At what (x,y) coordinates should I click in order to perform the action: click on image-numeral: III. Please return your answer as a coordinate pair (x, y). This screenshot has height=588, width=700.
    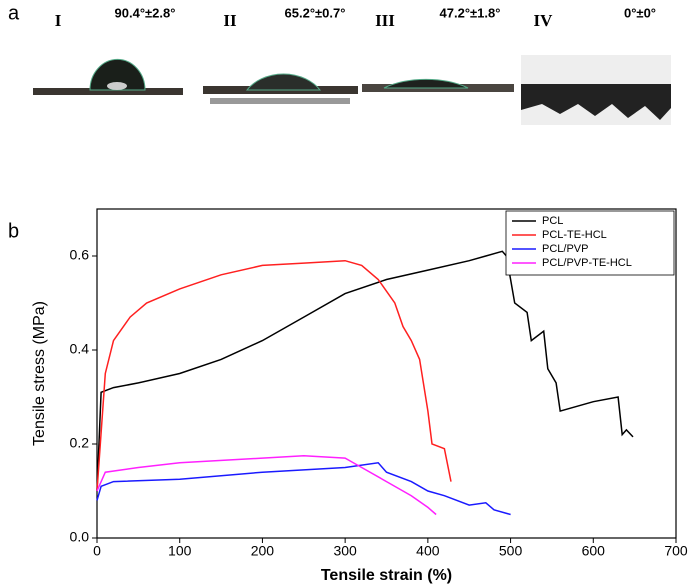
    Looking at the image, I should click on (385, 20).